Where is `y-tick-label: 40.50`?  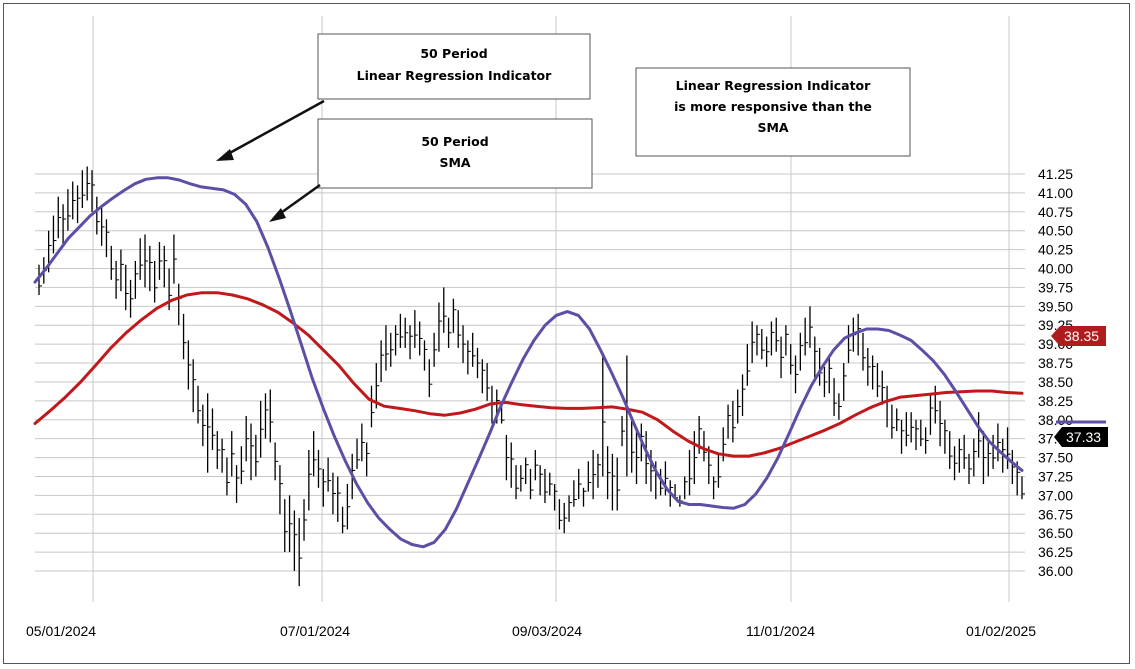 y-tick-label: 40.50 is located at coordinates (1055, 231).